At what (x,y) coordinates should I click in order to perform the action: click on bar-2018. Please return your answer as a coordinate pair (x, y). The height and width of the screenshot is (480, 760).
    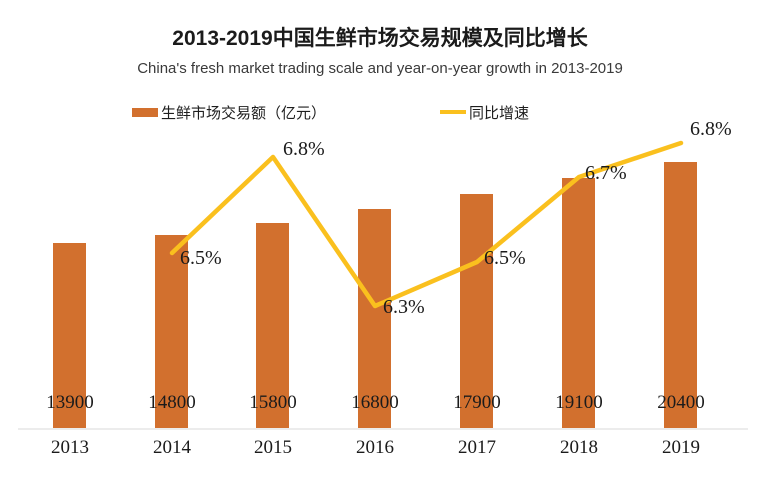
    Looking at the image, I should click on (578, 303).